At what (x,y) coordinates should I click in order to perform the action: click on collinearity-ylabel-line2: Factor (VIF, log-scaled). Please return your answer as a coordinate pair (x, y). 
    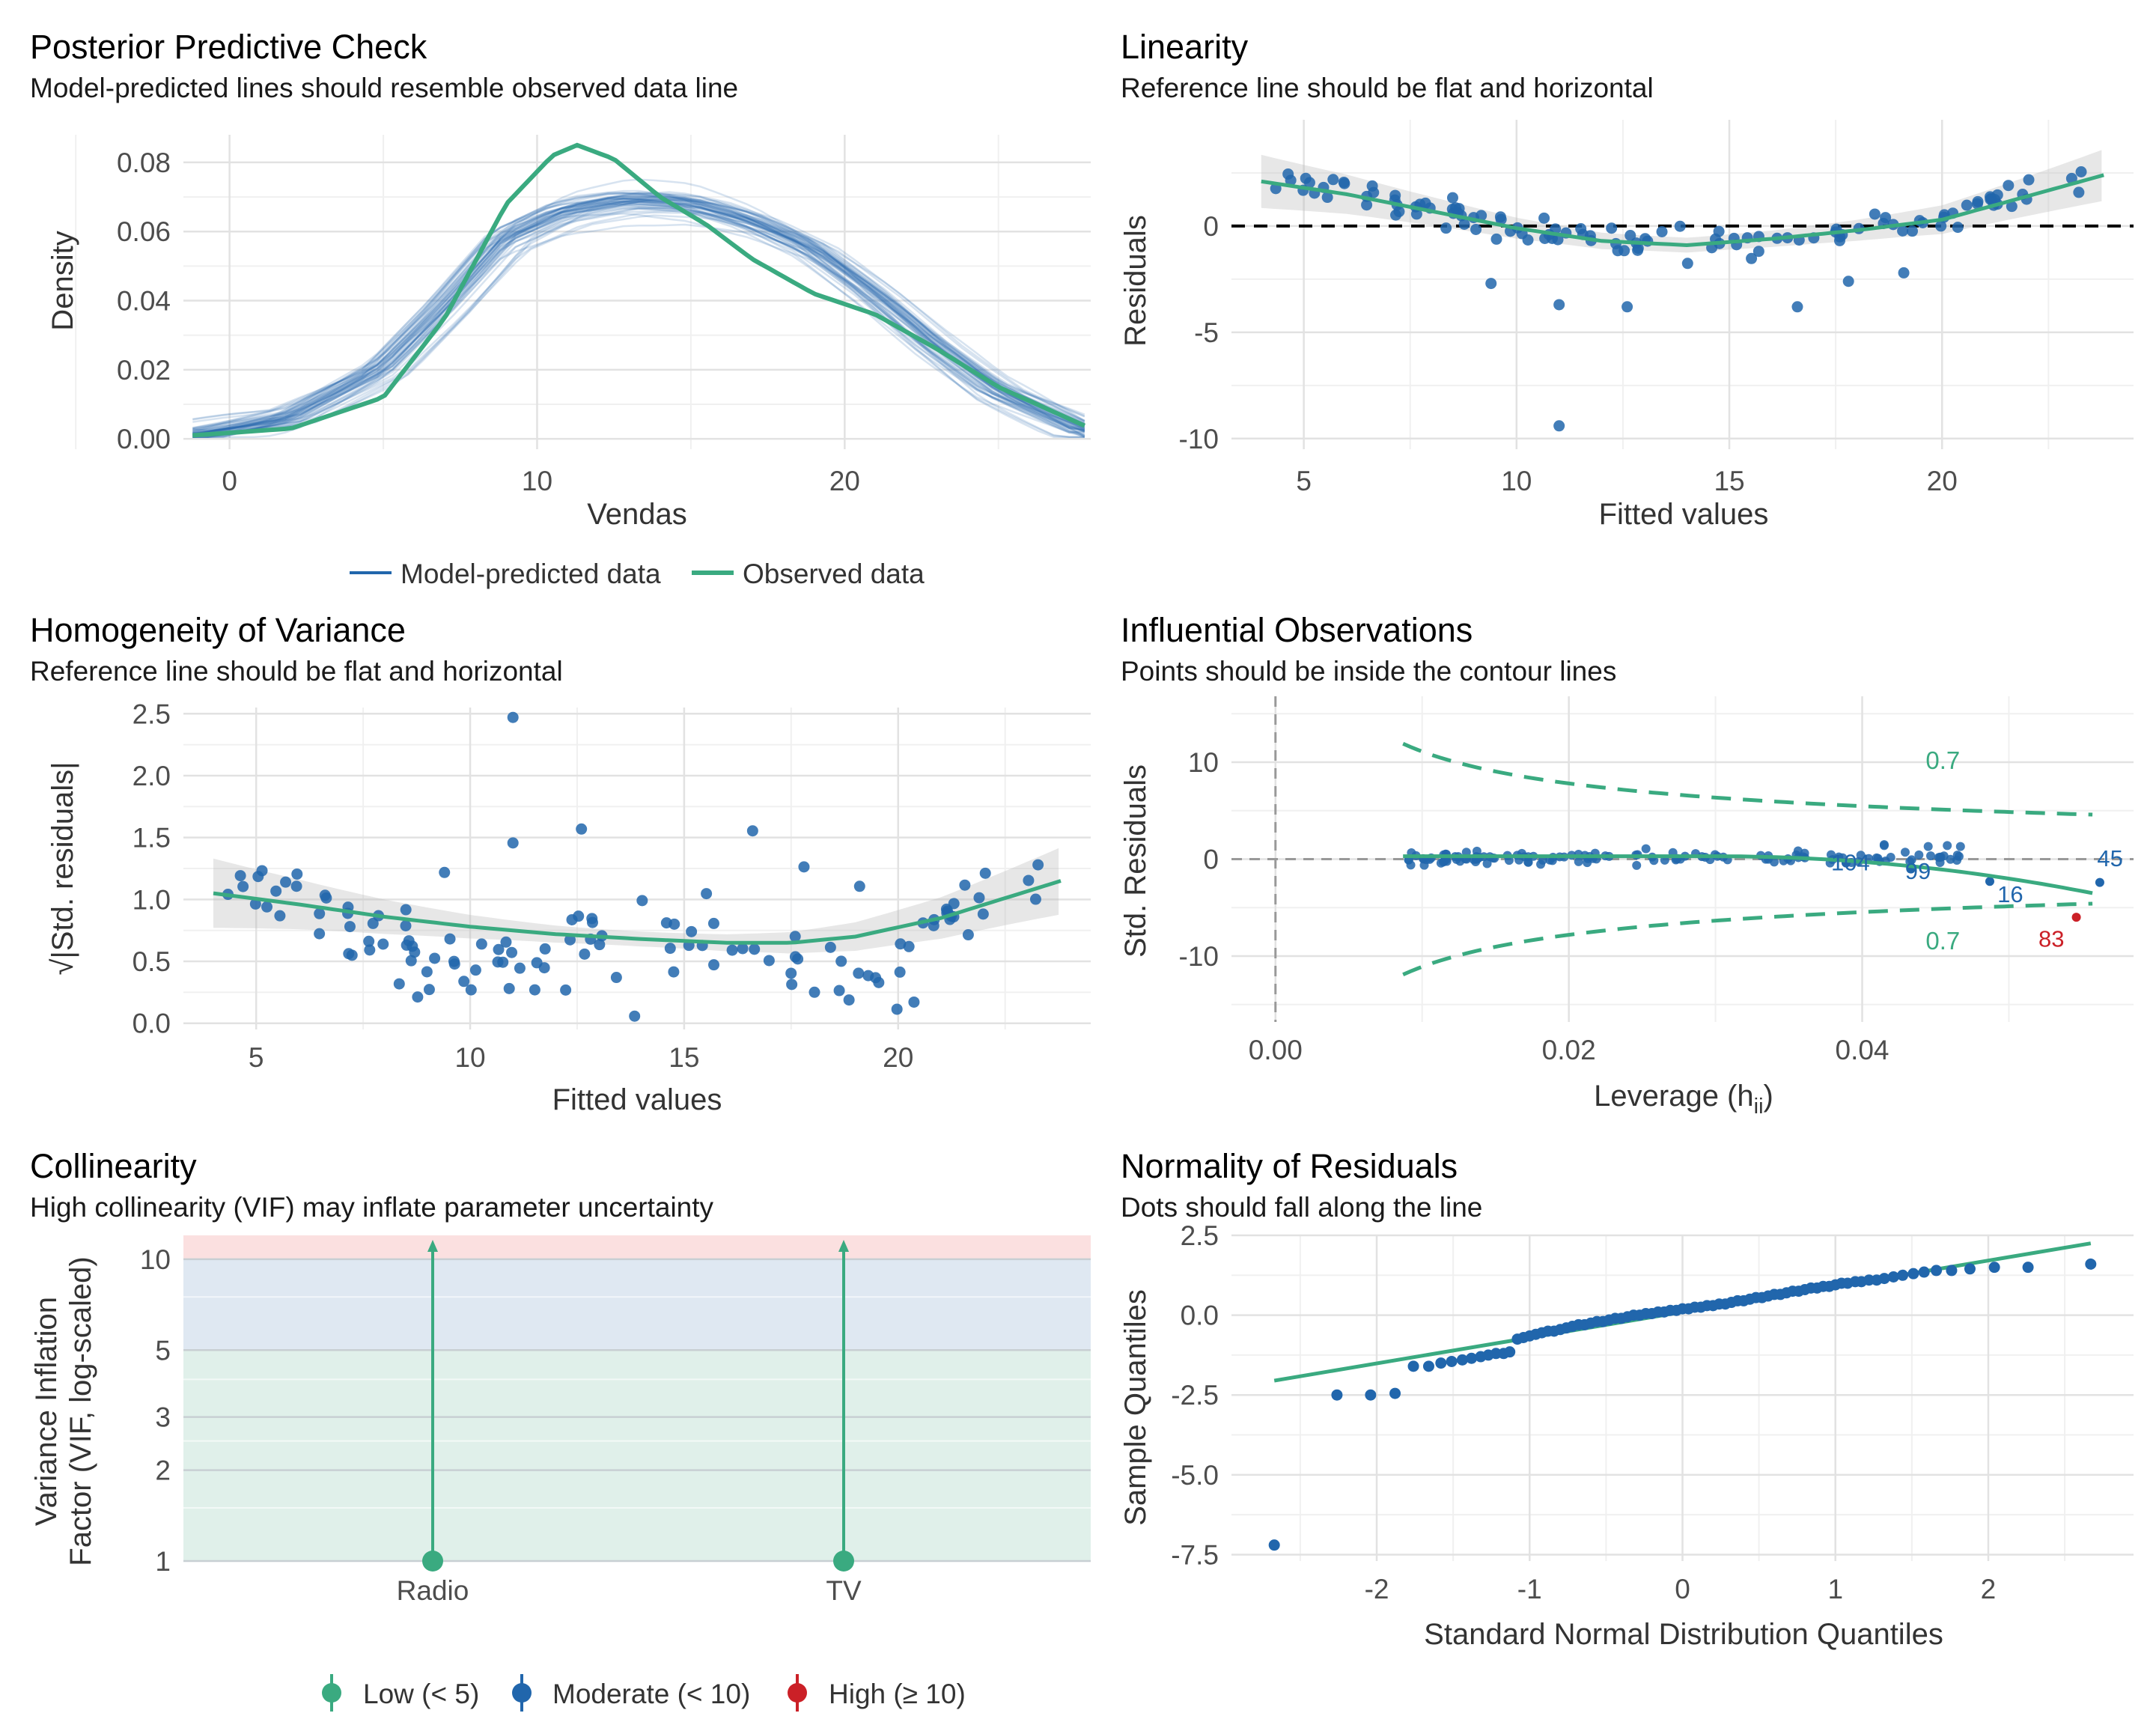
    Looking at the image, I should click on (80, 1411).